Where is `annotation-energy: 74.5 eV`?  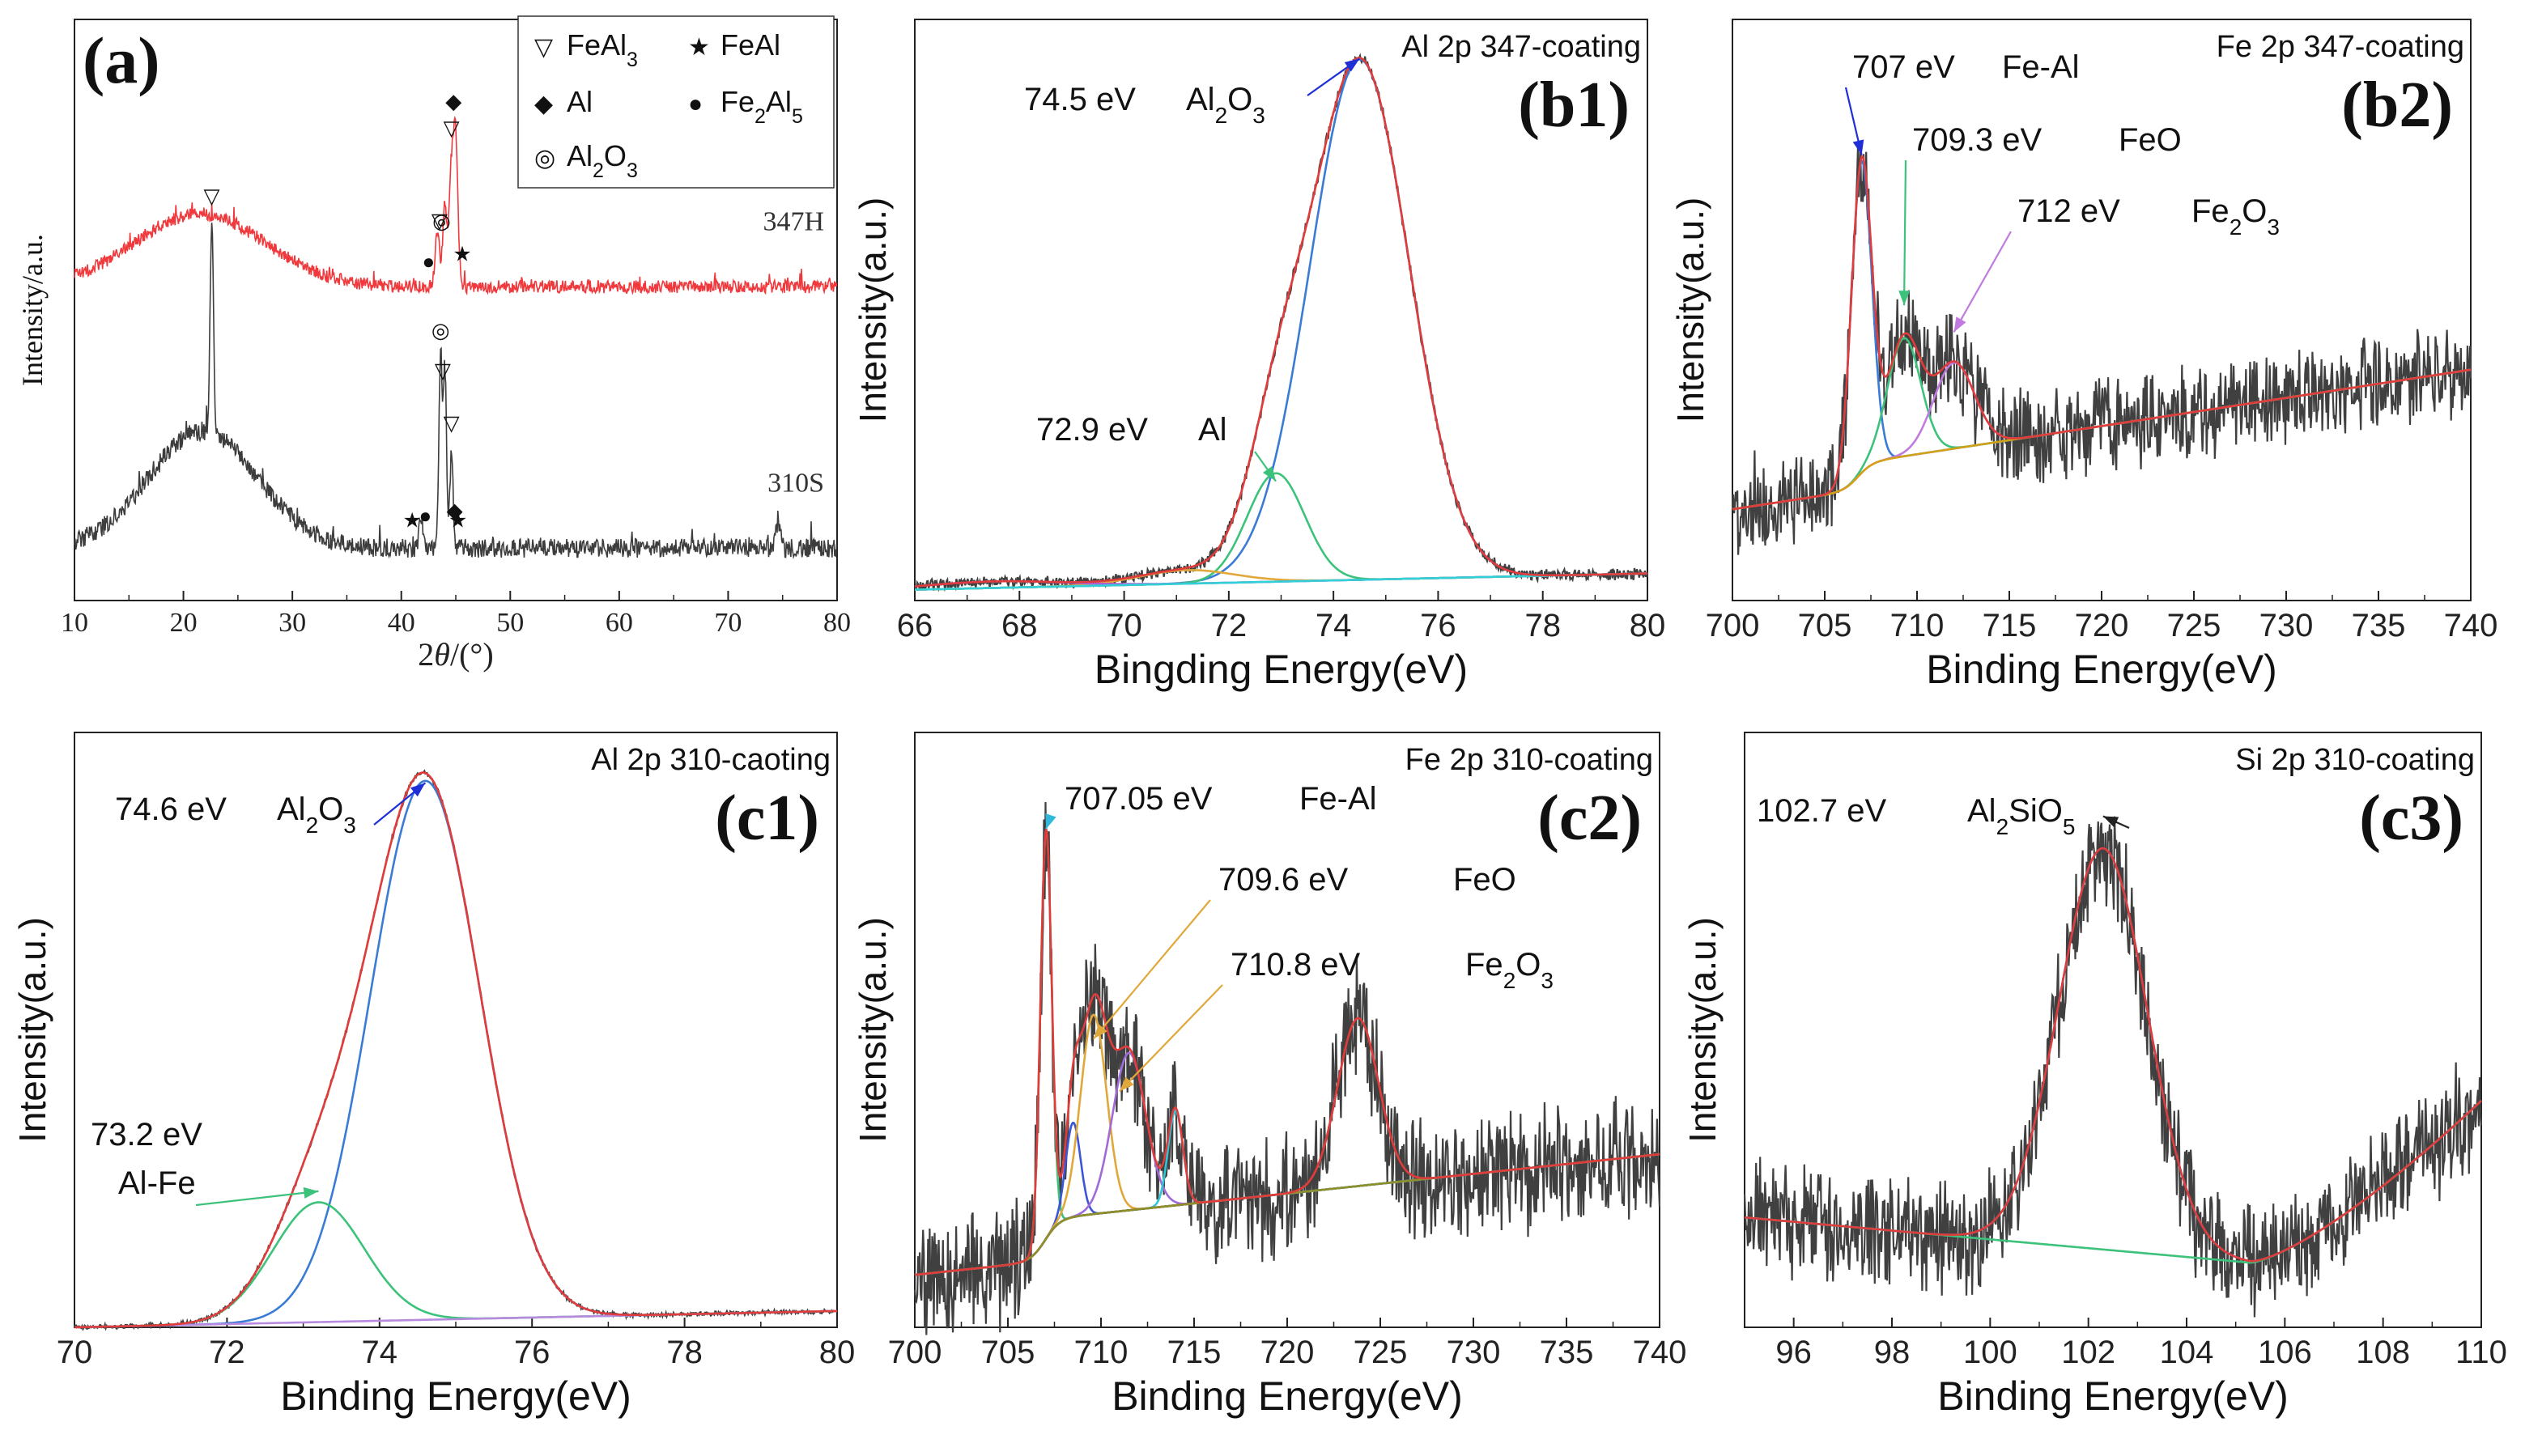 annotation-energy: 74.5 eV is located at coordinates (1080, 100).